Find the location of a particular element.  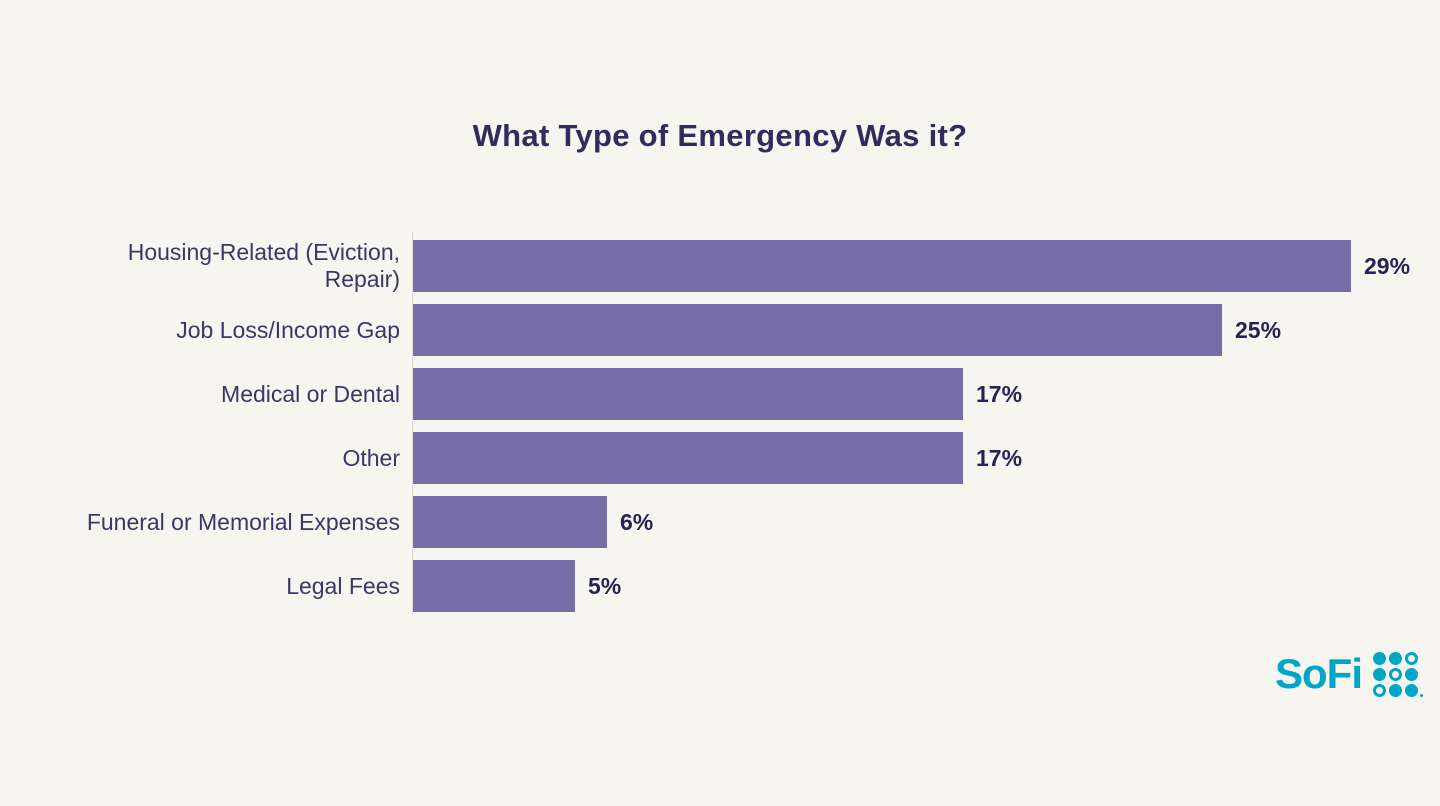

sofi-dots-icon is located at coordinates (1398, 674).